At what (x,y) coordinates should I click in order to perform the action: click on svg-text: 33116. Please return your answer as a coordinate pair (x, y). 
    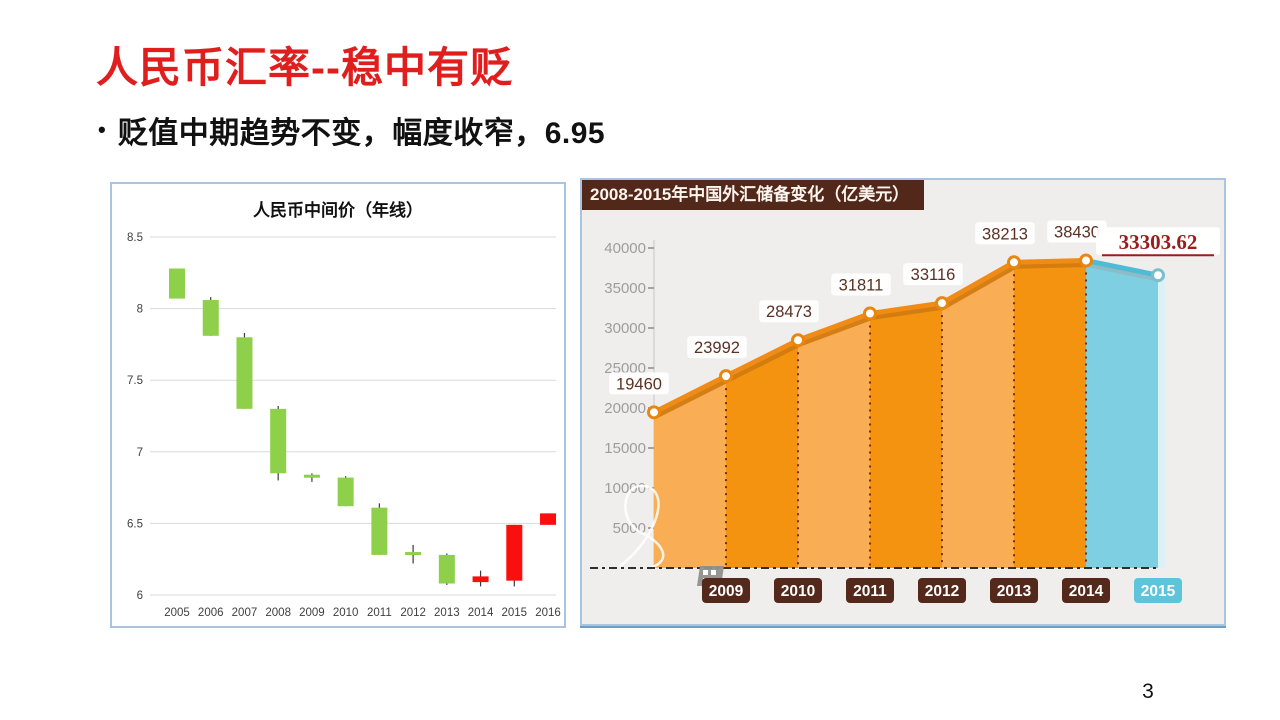
    Looking at the image, I should click on (933, 275).